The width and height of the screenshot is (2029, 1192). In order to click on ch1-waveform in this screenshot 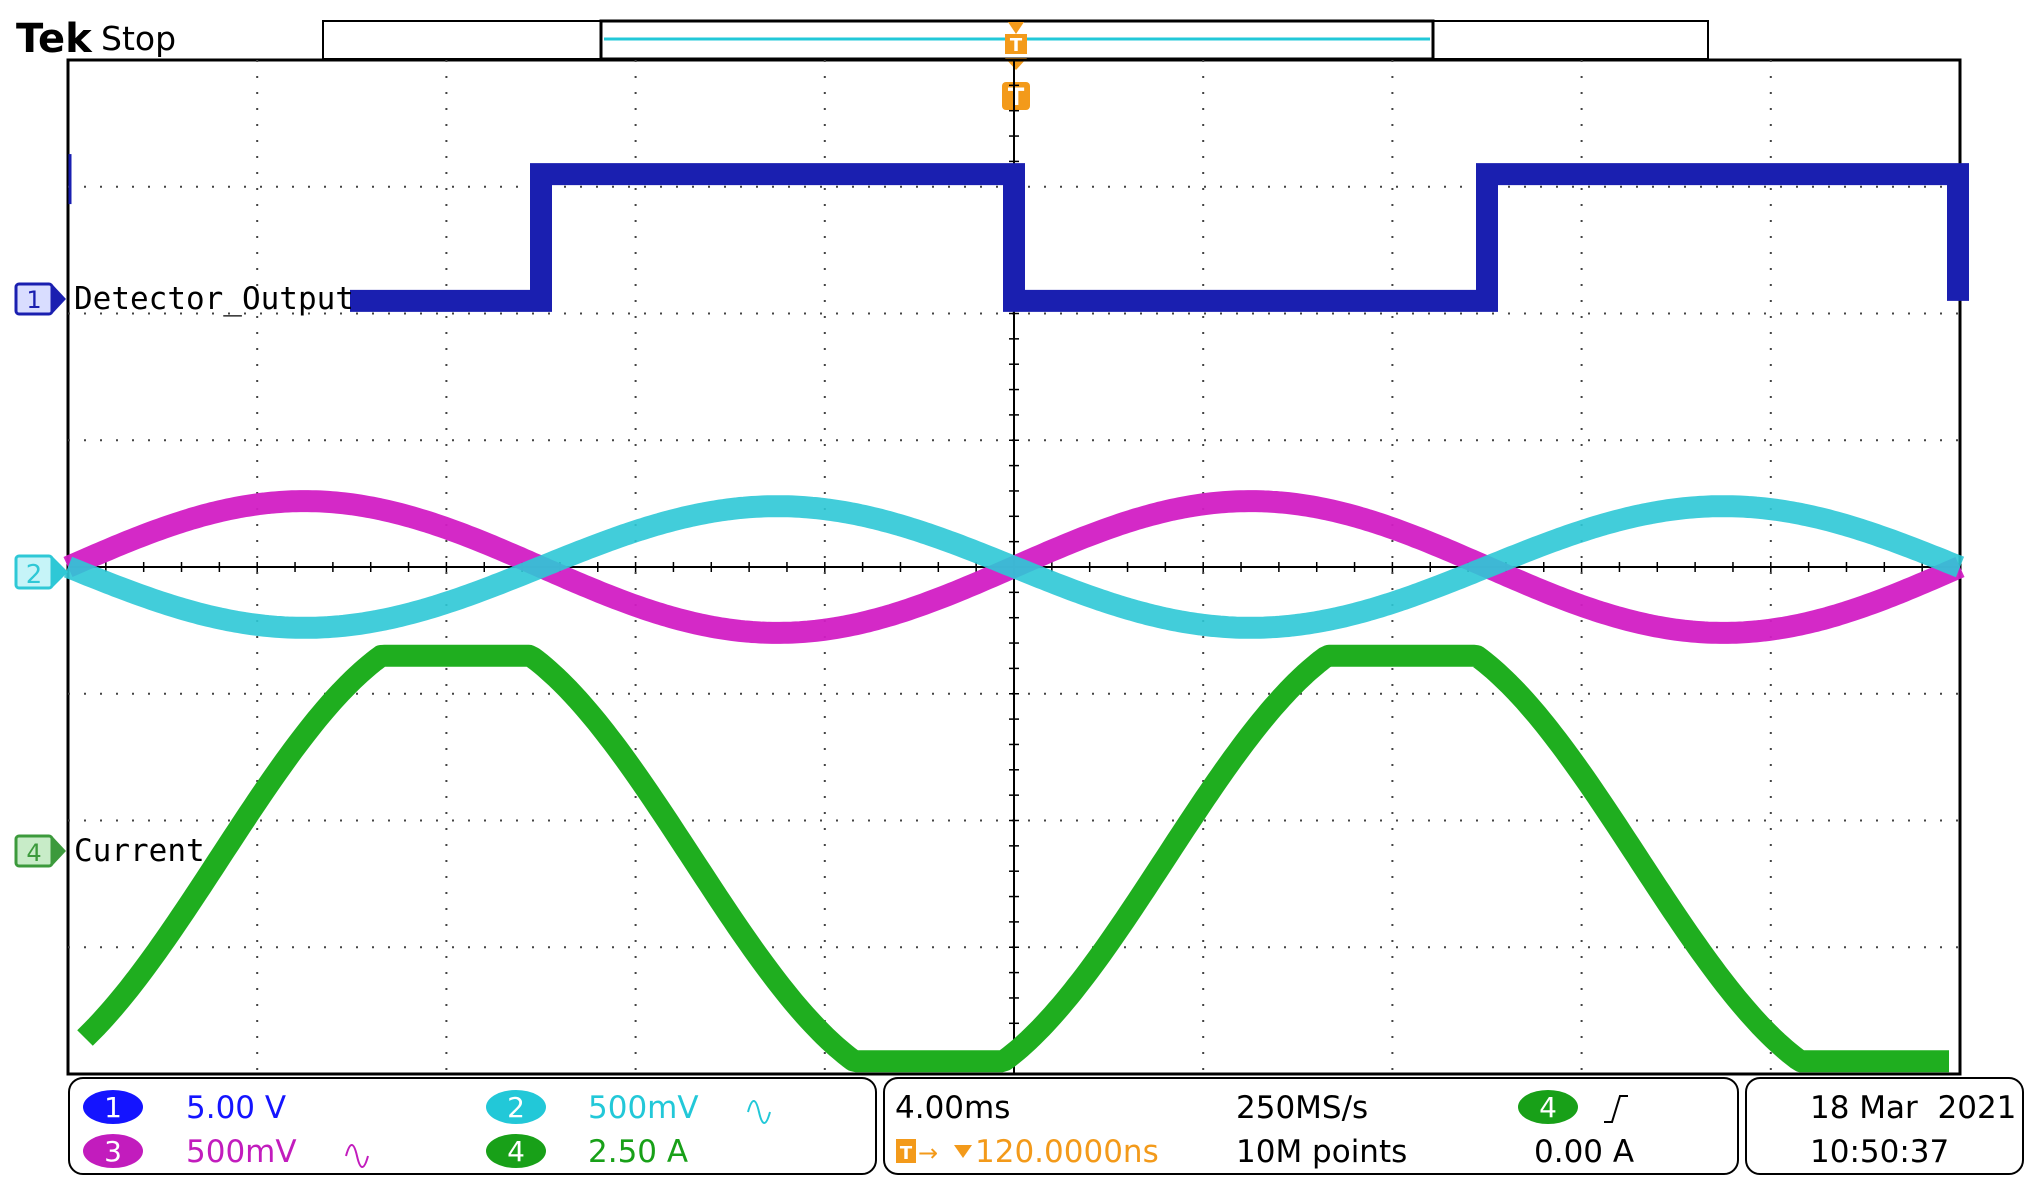, I will do `click(1159, 237)`.